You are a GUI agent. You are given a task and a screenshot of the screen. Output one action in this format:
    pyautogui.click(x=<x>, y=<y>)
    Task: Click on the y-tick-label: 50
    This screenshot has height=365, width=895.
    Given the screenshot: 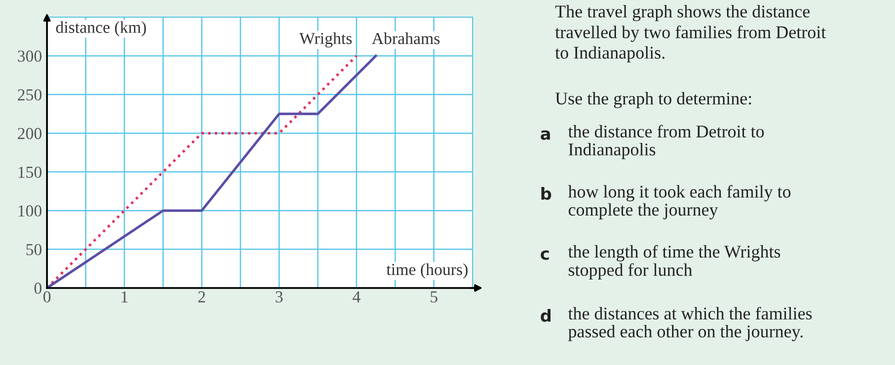 What is the action you would take?
    pyautogui.click(x=34, y=250)
    